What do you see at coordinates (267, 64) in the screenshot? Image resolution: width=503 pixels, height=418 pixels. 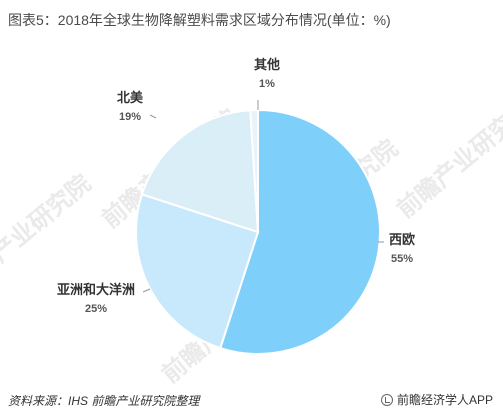 I see `slice-label: 其他` at bounding box center [267, 64].